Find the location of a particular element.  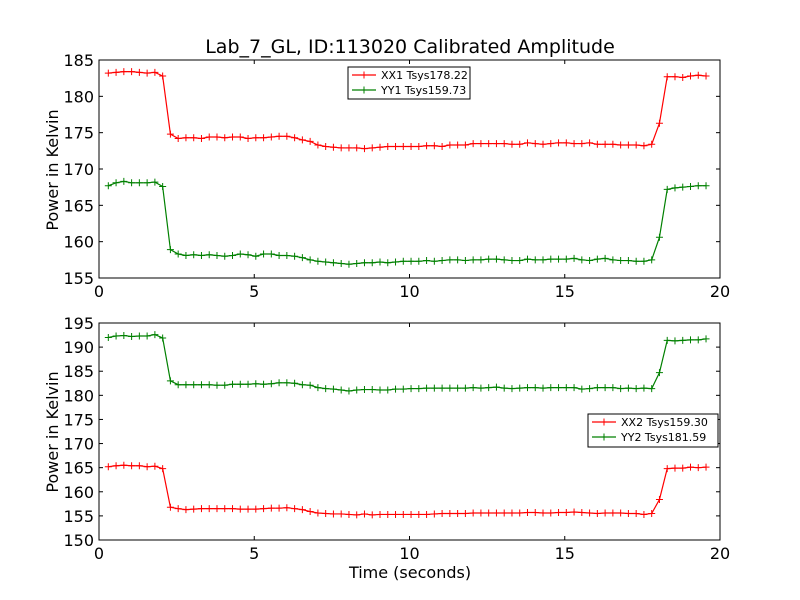

bottom-panel-x-tick-label: 20 is located at coordinates (720, 553).